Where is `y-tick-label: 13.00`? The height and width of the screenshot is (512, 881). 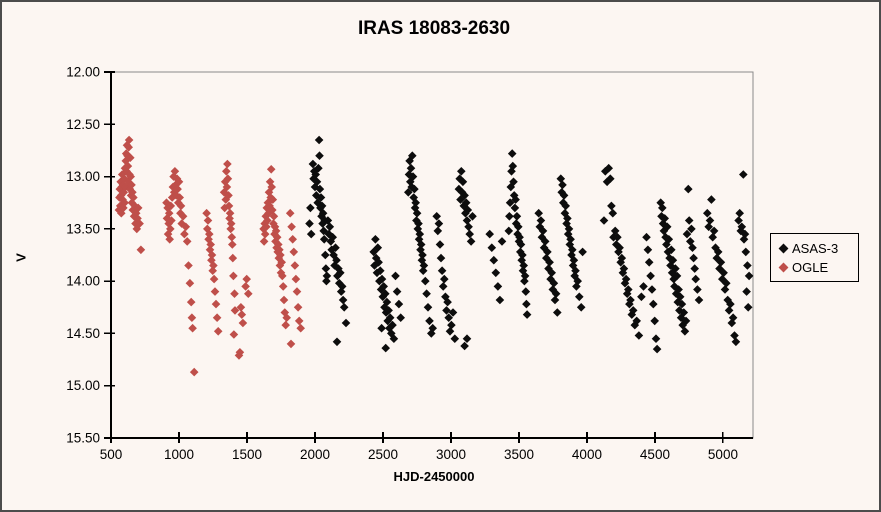 y-tick-label: 13.00 is located at coordinates (83, 176).